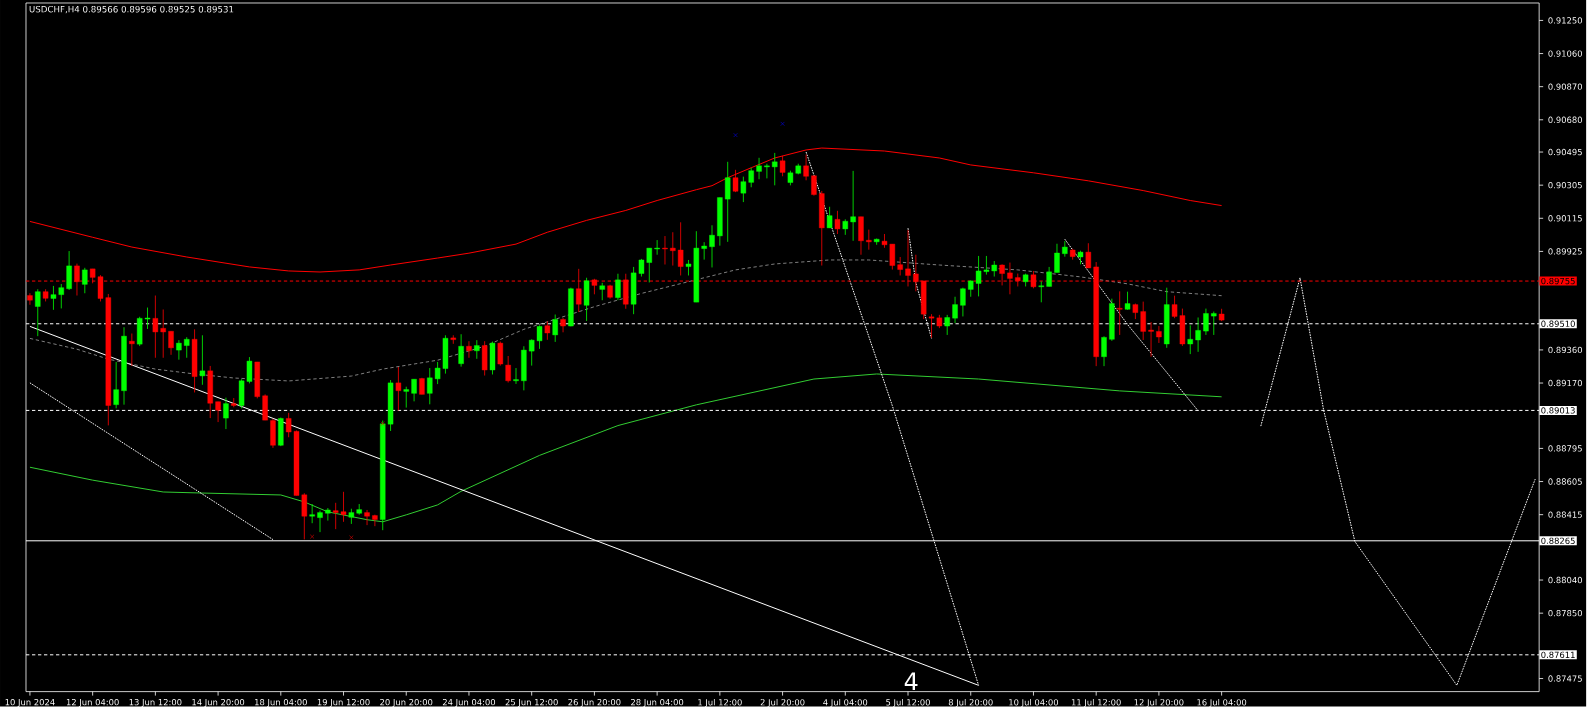  I want to click on x-tick-label: 10 Jul 04:00, so click(1034, 702).